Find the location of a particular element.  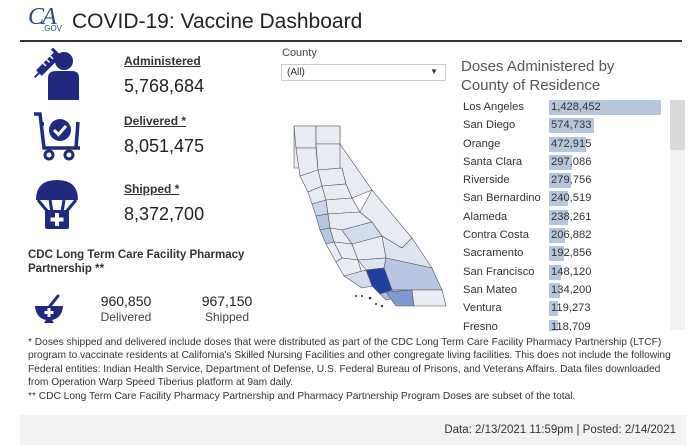

table-row: Sacramento 192,856 is located at coordinates (563, 254).